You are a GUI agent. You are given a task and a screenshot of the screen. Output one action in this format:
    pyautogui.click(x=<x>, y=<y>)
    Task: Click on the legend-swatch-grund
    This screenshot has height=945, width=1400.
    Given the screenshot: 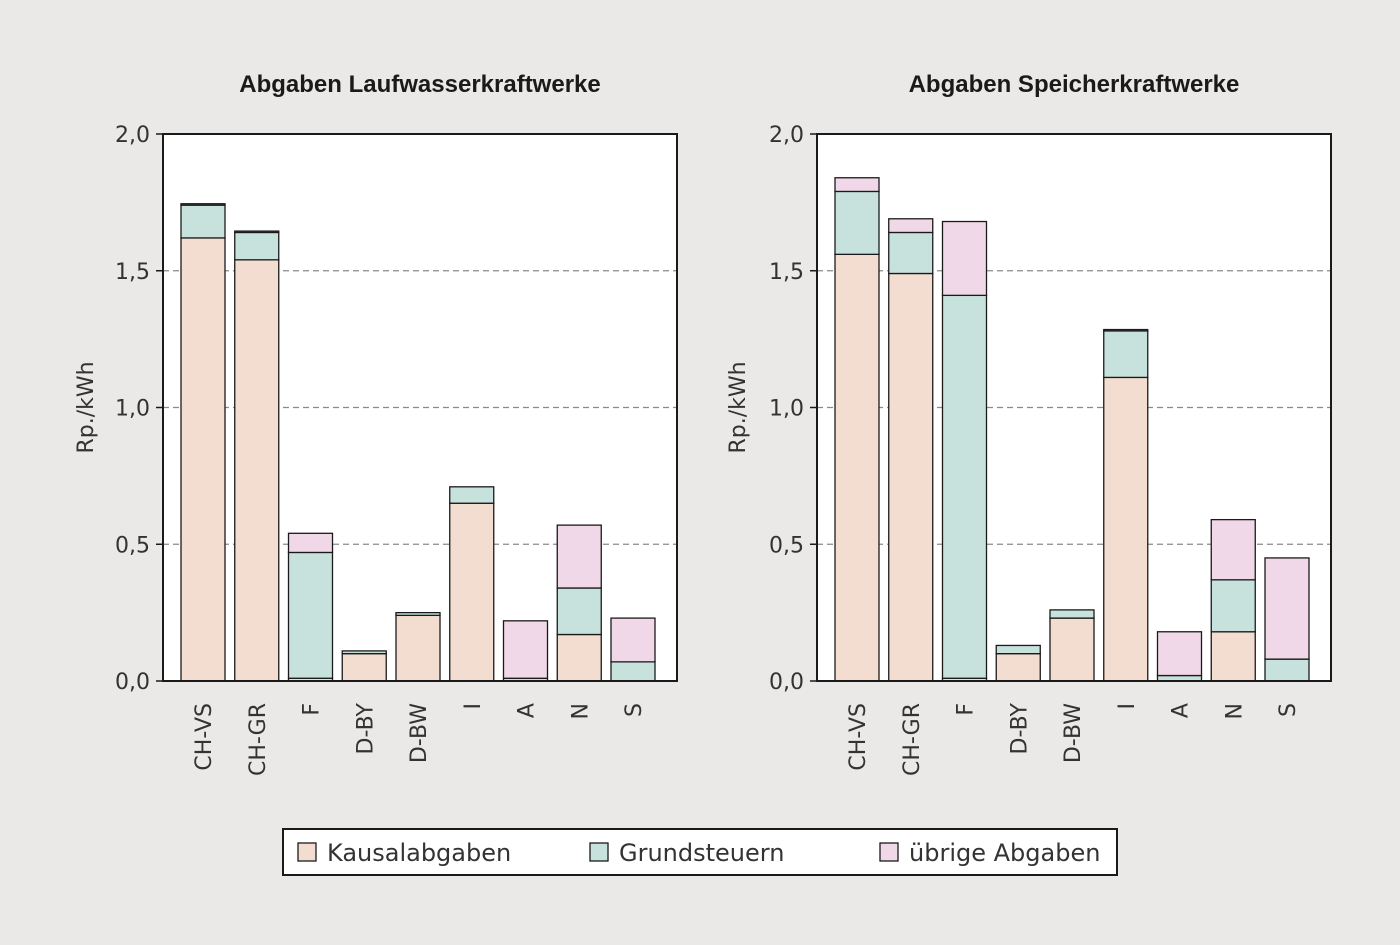 What is the action you would take?
    pyautogui.click(x=599, y=852)
    